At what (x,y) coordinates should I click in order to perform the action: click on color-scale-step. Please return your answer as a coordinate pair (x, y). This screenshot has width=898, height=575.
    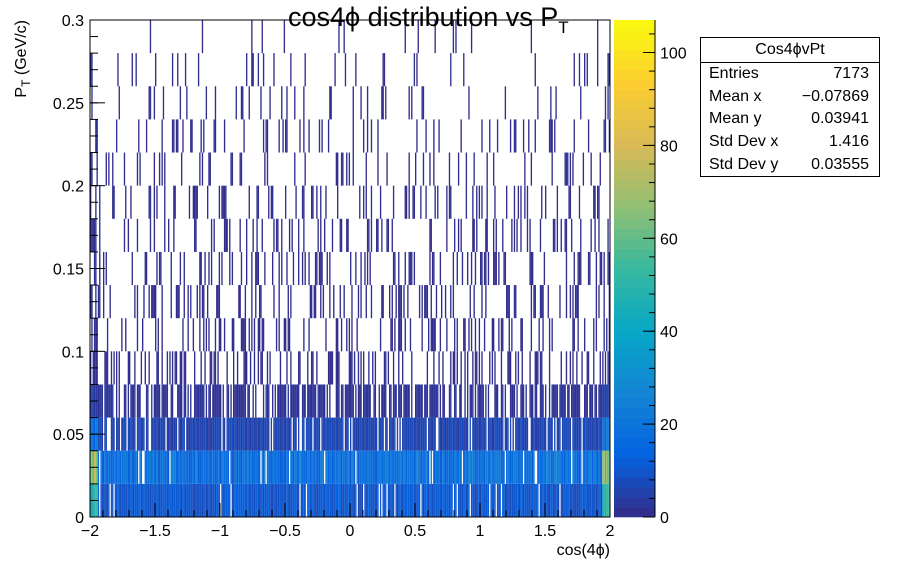
    Looking at the image, I should click on (634, 442).